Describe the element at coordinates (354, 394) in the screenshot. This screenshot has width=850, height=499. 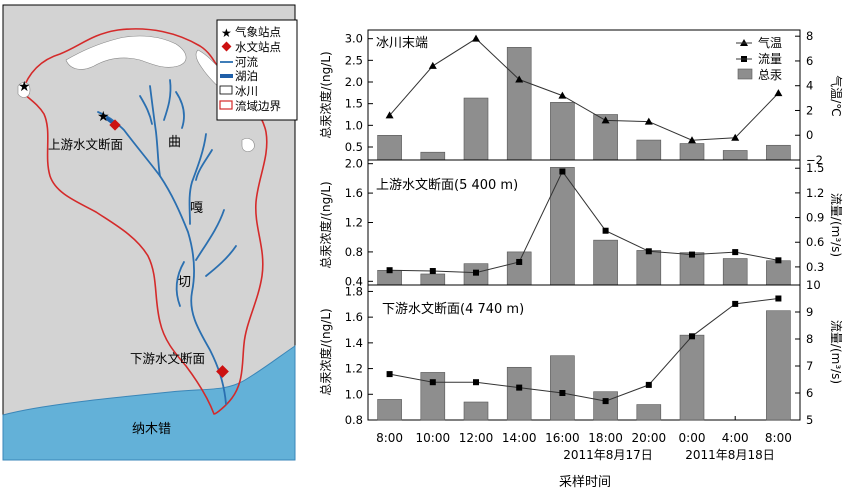
I see `panel3-ytick-label: 1.0` at that location.